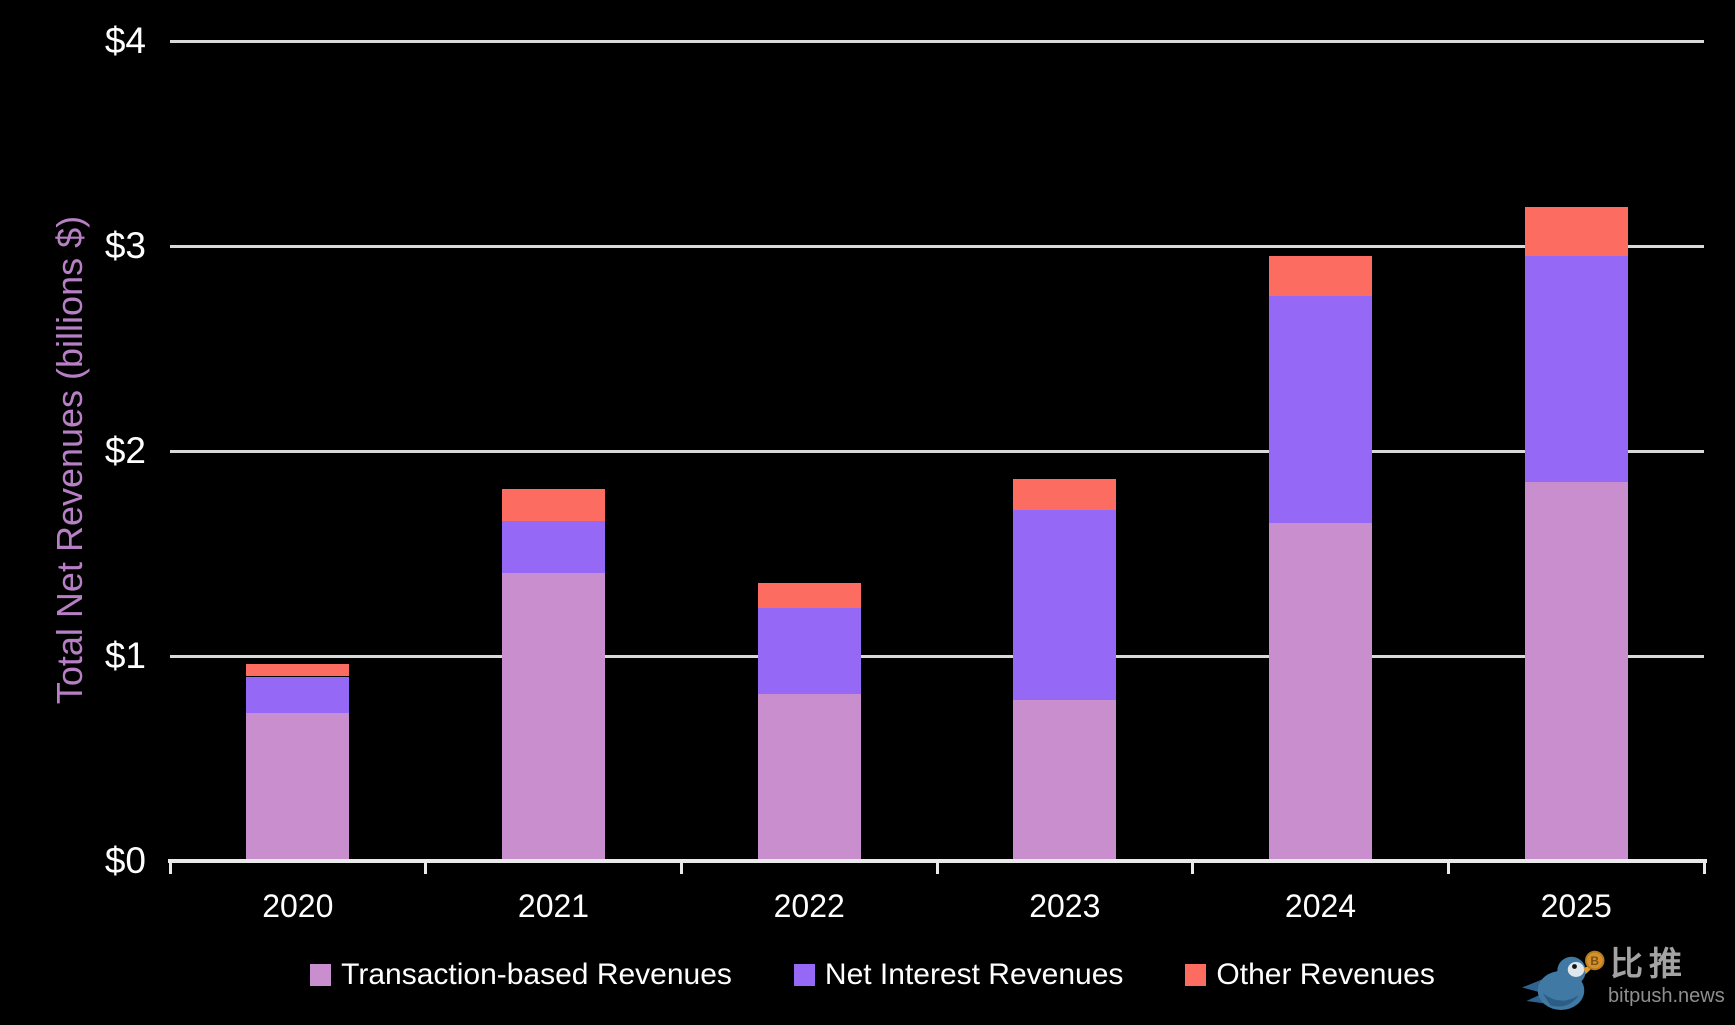 This screenshot has width=1735, height=1025. What do you see at coordinates (1065, 906) in the screenshot?
I see `x-tick-label-2023: 2023` at bounding box center [1065, 906].